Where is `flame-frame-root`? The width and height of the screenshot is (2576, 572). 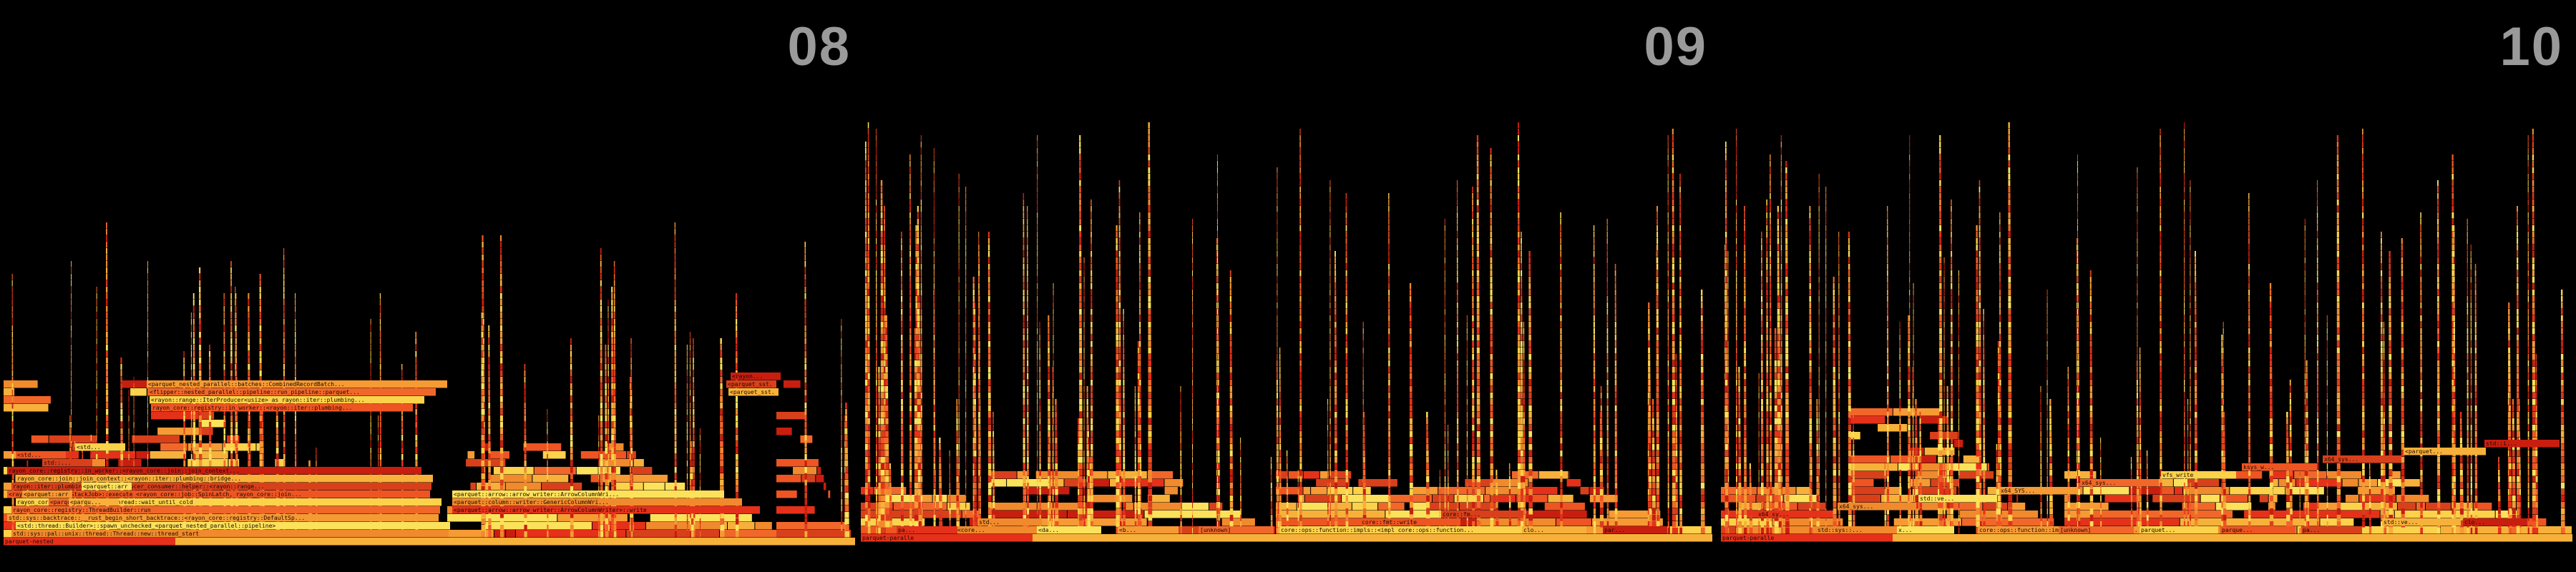
flame-frame-root is located at coordinates (429, 542).